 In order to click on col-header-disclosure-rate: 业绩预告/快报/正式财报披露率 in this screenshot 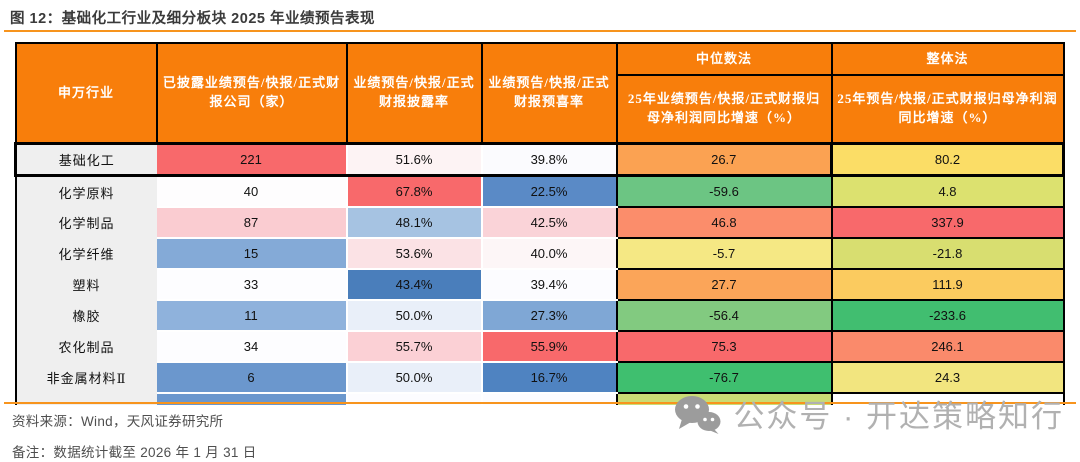, I will do `click(414, 93)`.